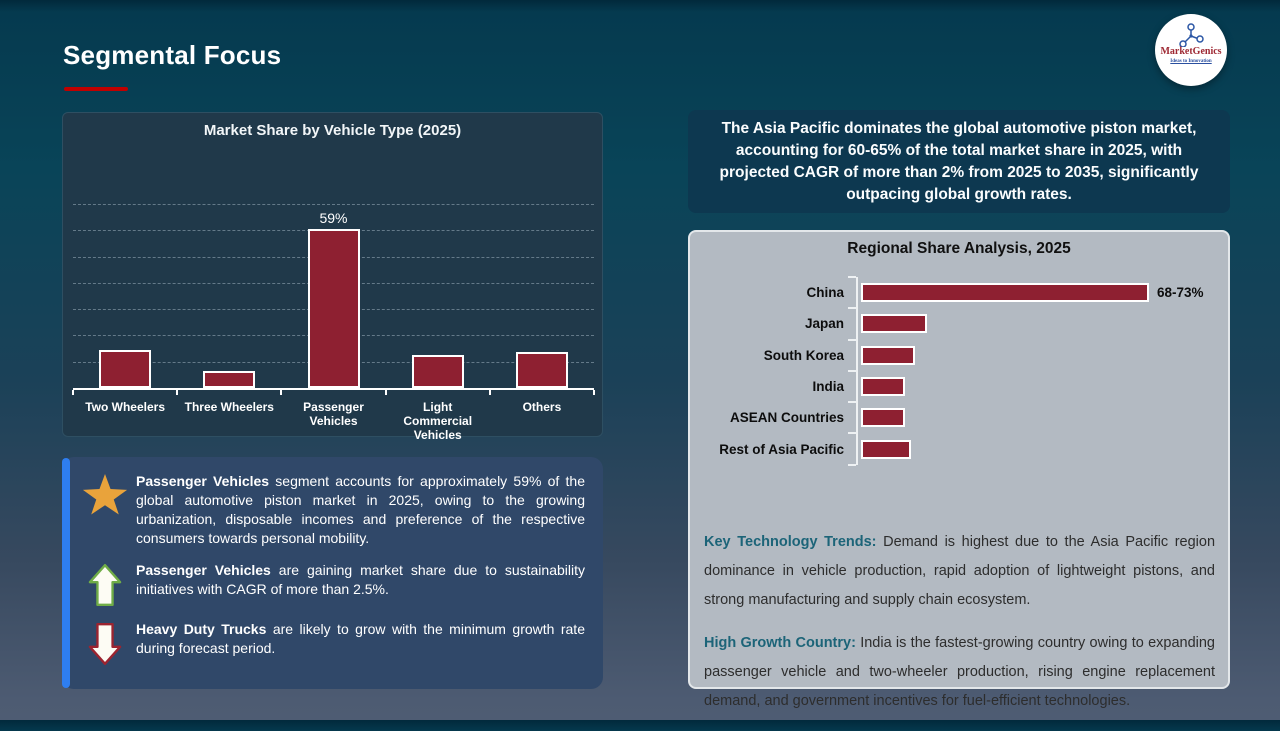  Describe the element at coordinates (790, 541) in the screenshot. I see `note-label: Key Technology Trends:` at that location.